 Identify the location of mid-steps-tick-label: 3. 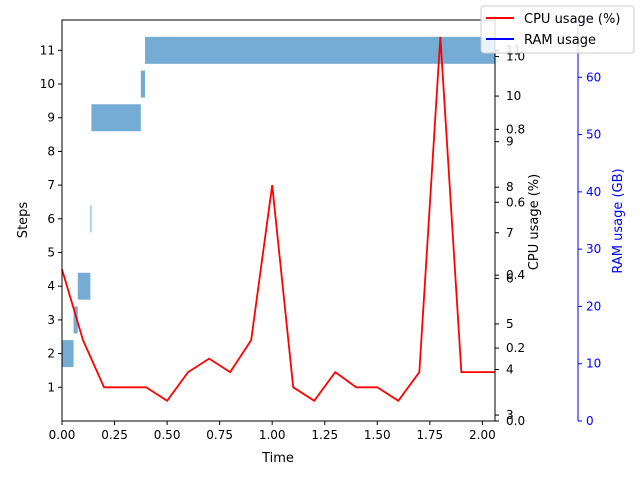
(510, 415).